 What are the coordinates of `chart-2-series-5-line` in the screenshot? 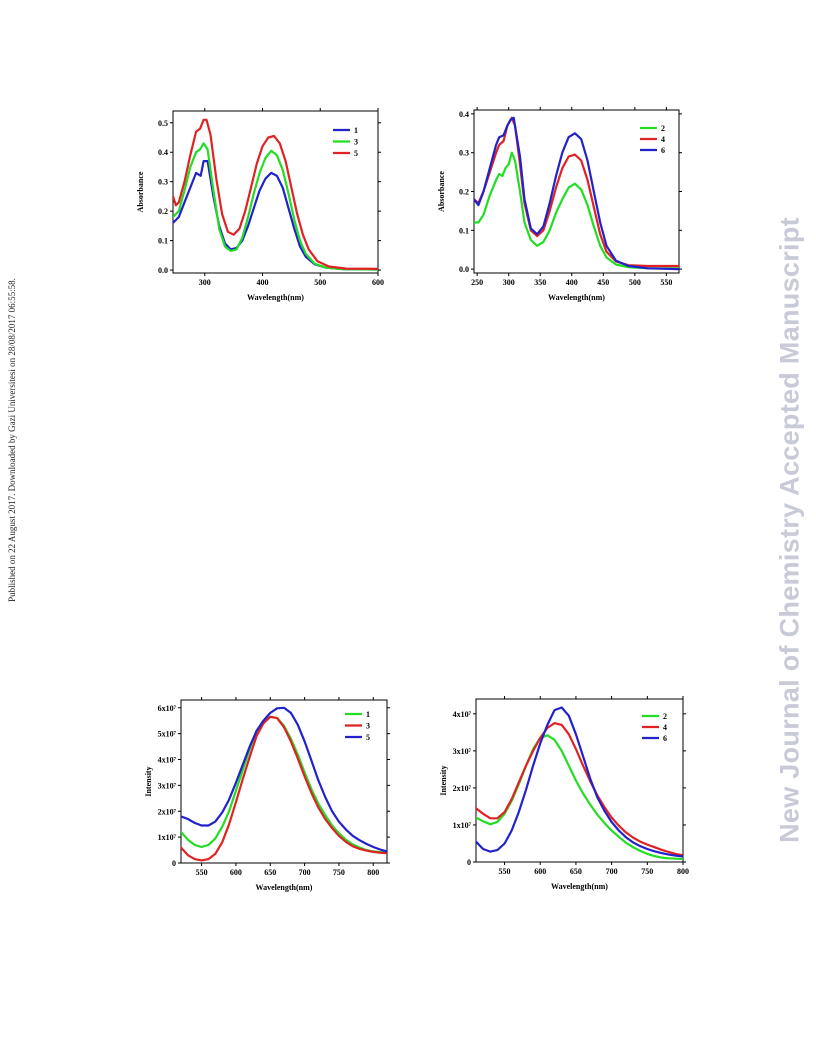 It's located at (284, 779).